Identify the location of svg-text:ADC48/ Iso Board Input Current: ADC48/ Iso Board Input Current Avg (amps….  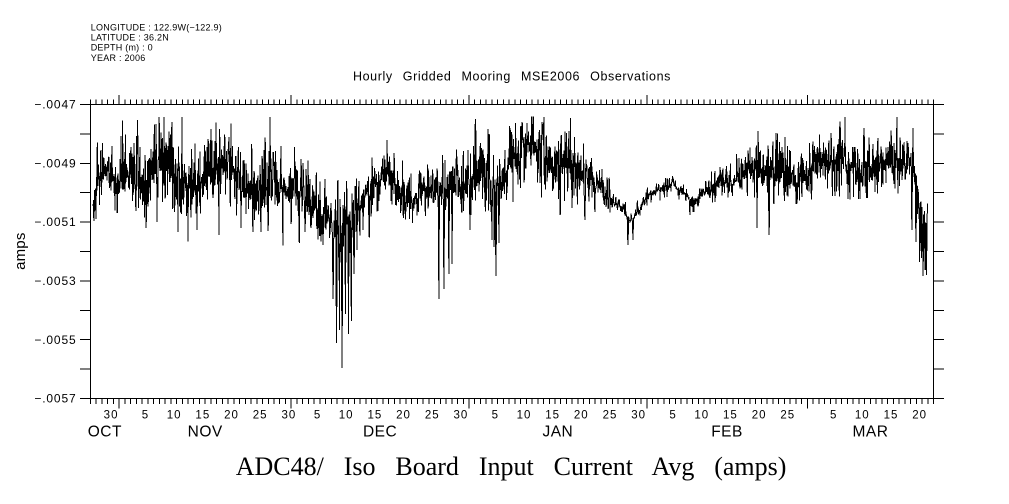
(511, 466).